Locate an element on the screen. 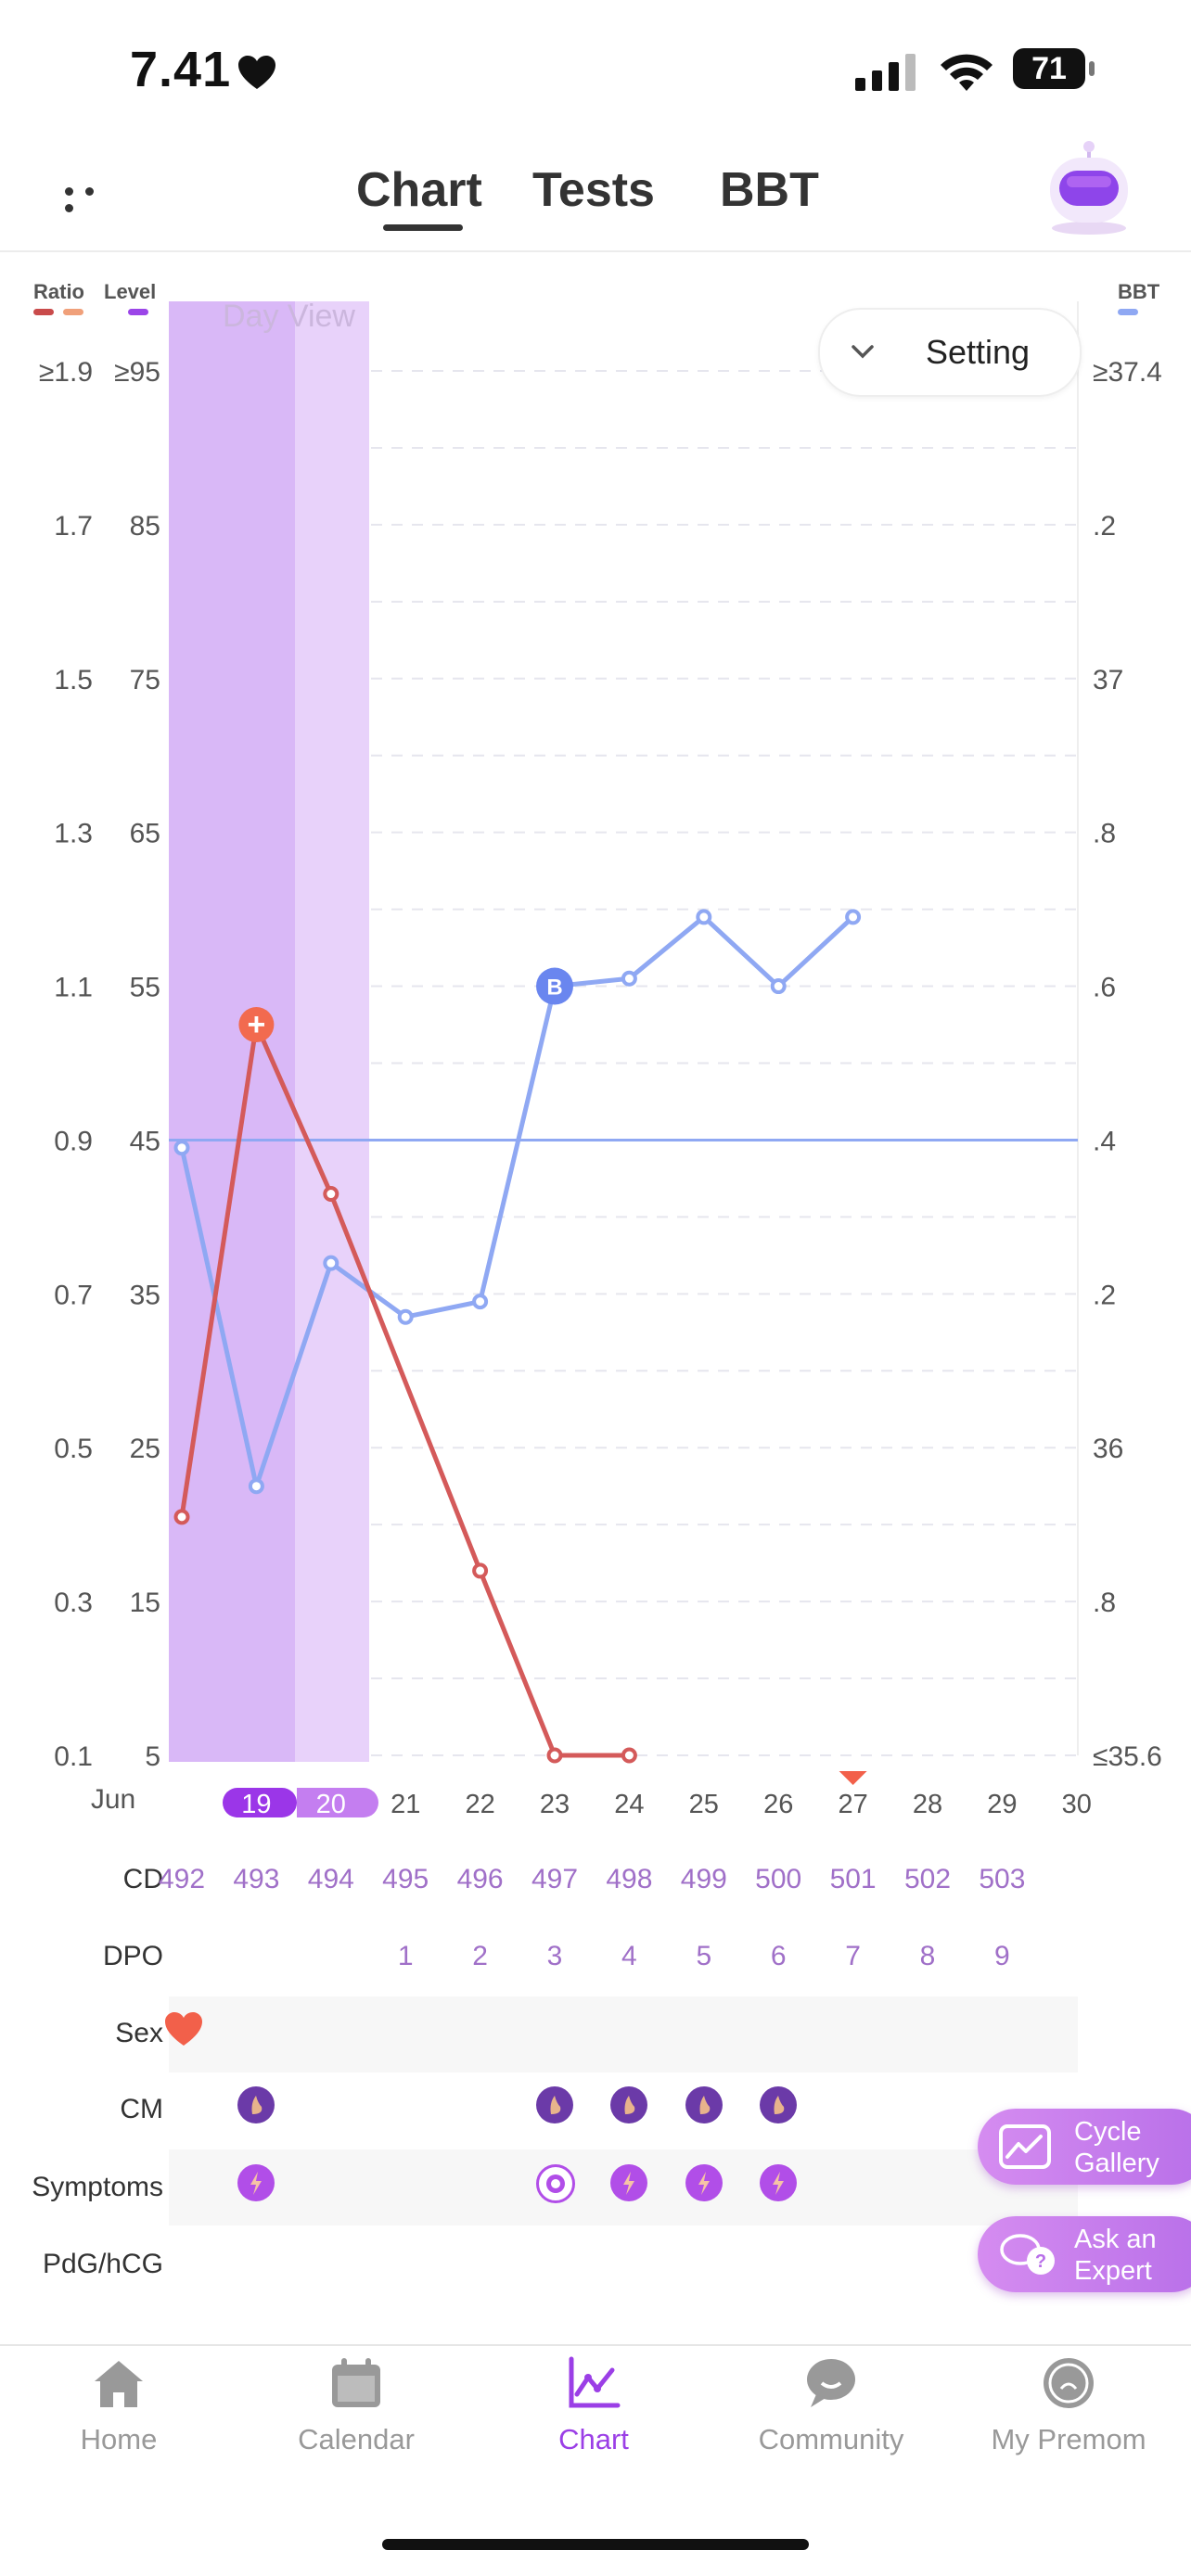  ratio-tick-label: 1.5 is located at coordinates (73, 680).